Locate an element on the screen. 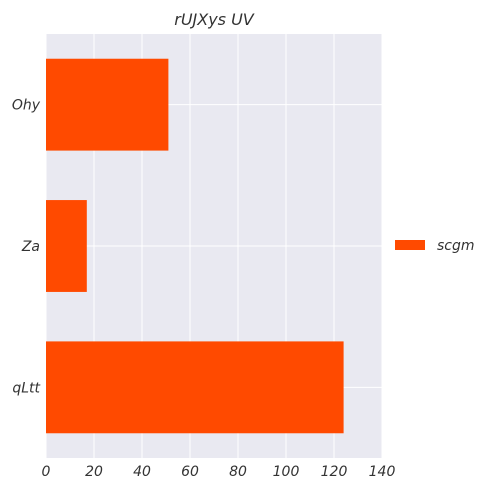 Image resolution: width=490 pixels, height=490 pixels. bar-za is located at coordinates (66, 246).